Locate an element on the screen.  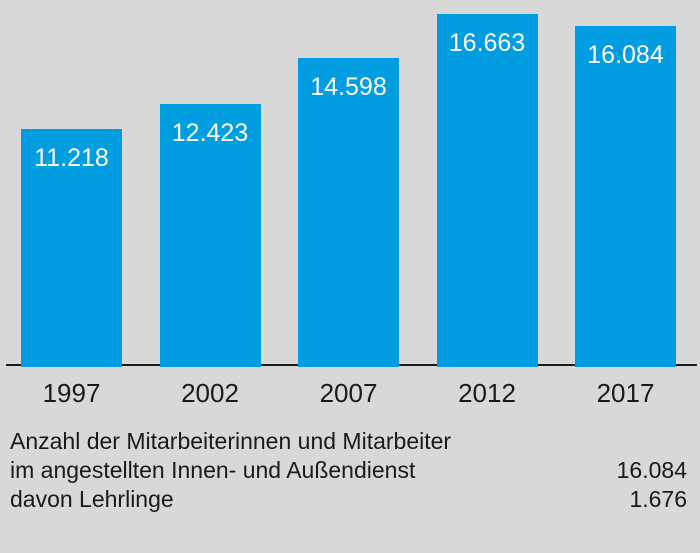
footnote-line-3-label: davon Lehrlinge is located at coordinates (92, 499).